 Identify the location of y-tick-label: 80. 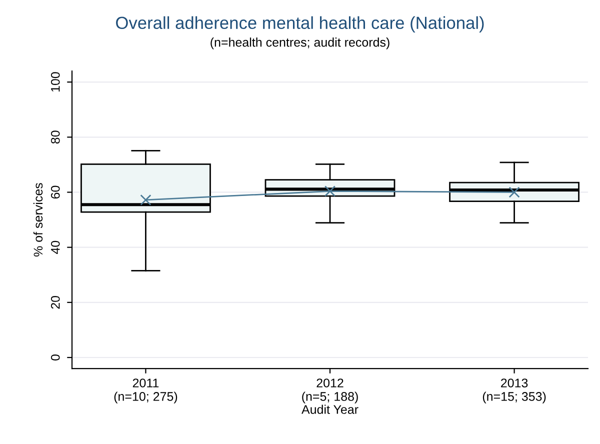
(55, 137).